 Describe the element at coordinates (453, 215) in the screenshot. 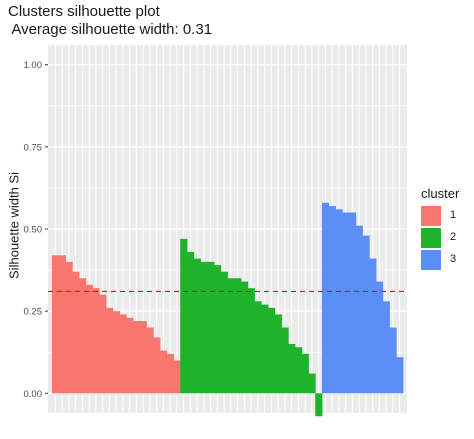

I see `legend-label: 1` at that location.